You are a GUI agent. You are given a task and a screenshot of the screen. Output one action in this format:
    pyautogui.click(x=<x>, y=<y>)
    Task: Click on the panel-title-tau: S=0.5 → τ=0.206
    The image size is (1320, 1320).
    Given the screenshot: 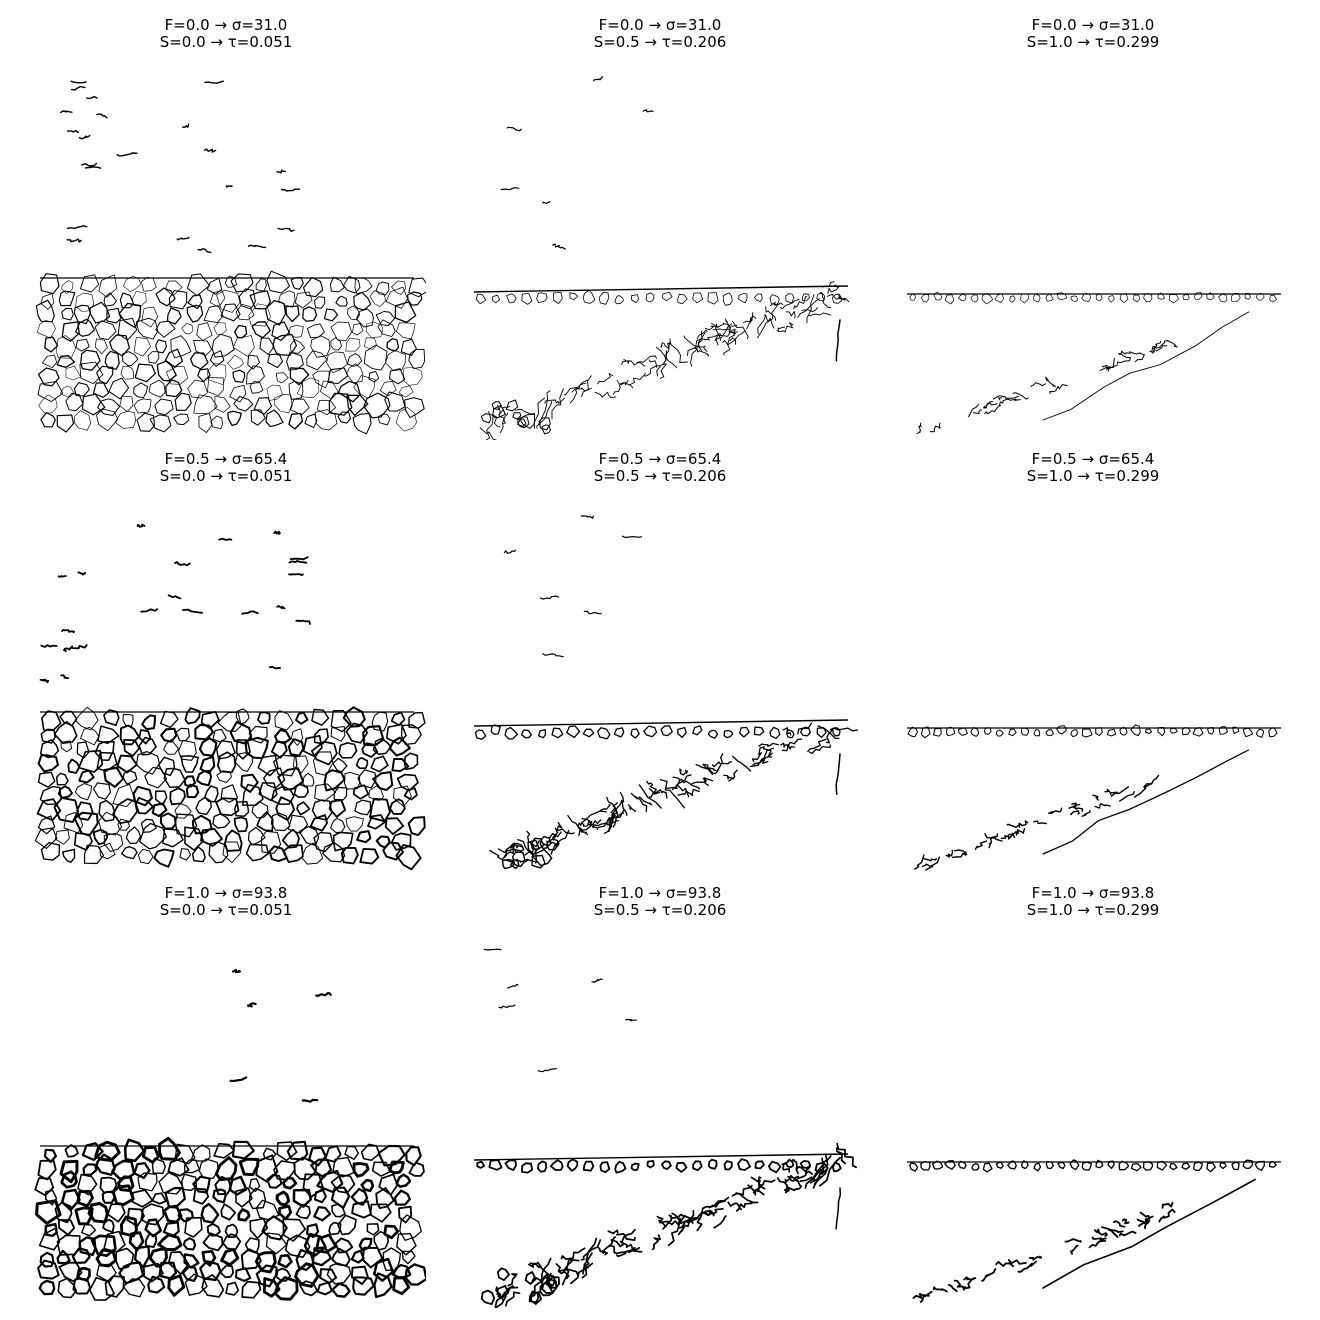 What is the action you would take?
    pyautogui.click(x=660, y=910)
    